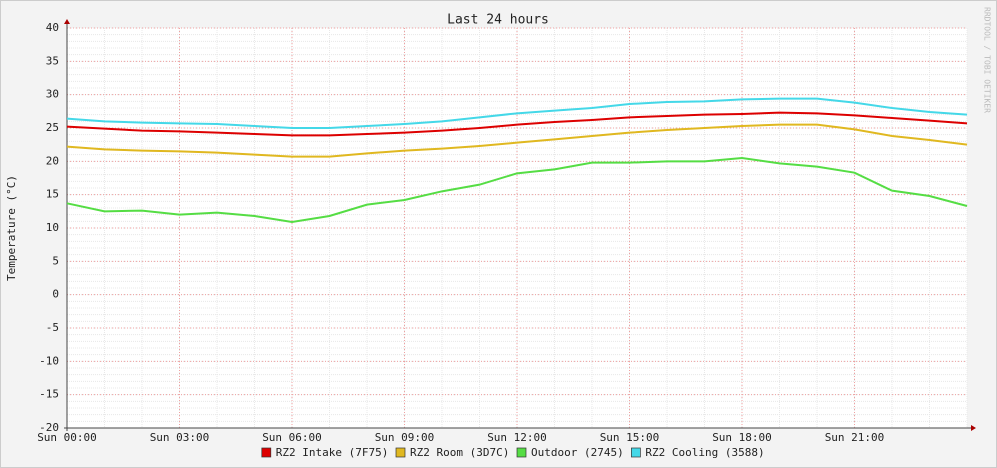 This screenshot has width=997, height=468. Describe the element at coordinates (498, 20) in the screenshot. I see `chart-title: Last 24 hours` at that location.